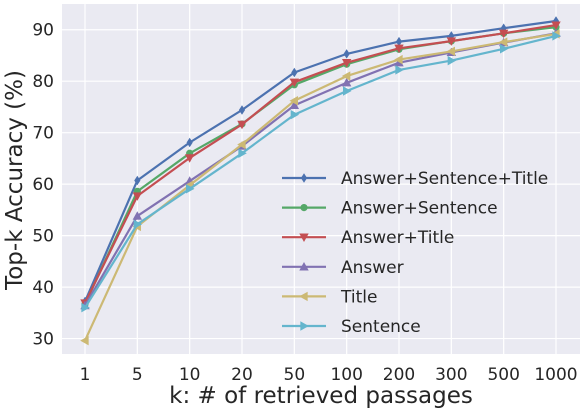 The height and width of the screenshot is (414, 582). I want to click on y-tick-label: 90, so click(43, 31).